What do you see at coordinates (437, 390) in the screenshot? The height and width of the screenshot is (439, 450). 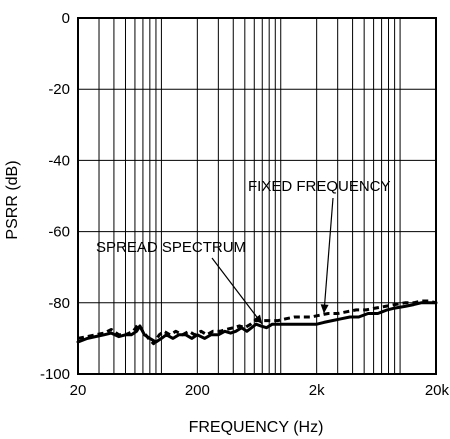 I see `x-tick-label: 20k` at bounding box center [437, 390].